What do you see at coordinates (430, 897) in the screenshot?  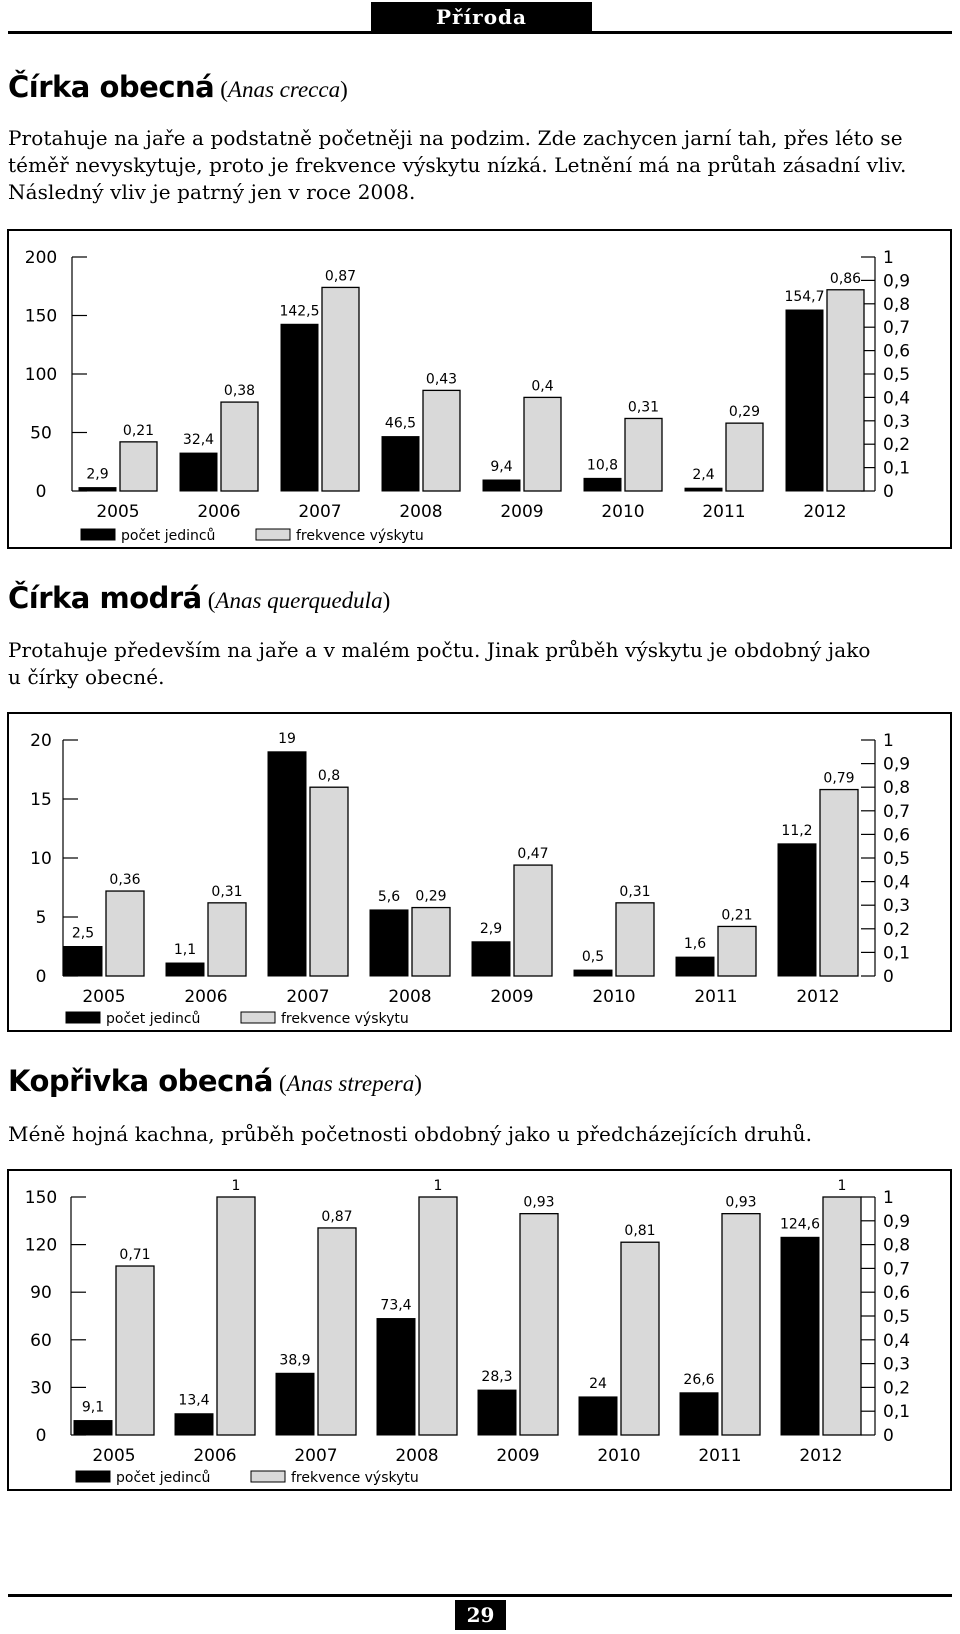 I see `frequency-bar-label: 0,29` at bounding box center [430, 897].